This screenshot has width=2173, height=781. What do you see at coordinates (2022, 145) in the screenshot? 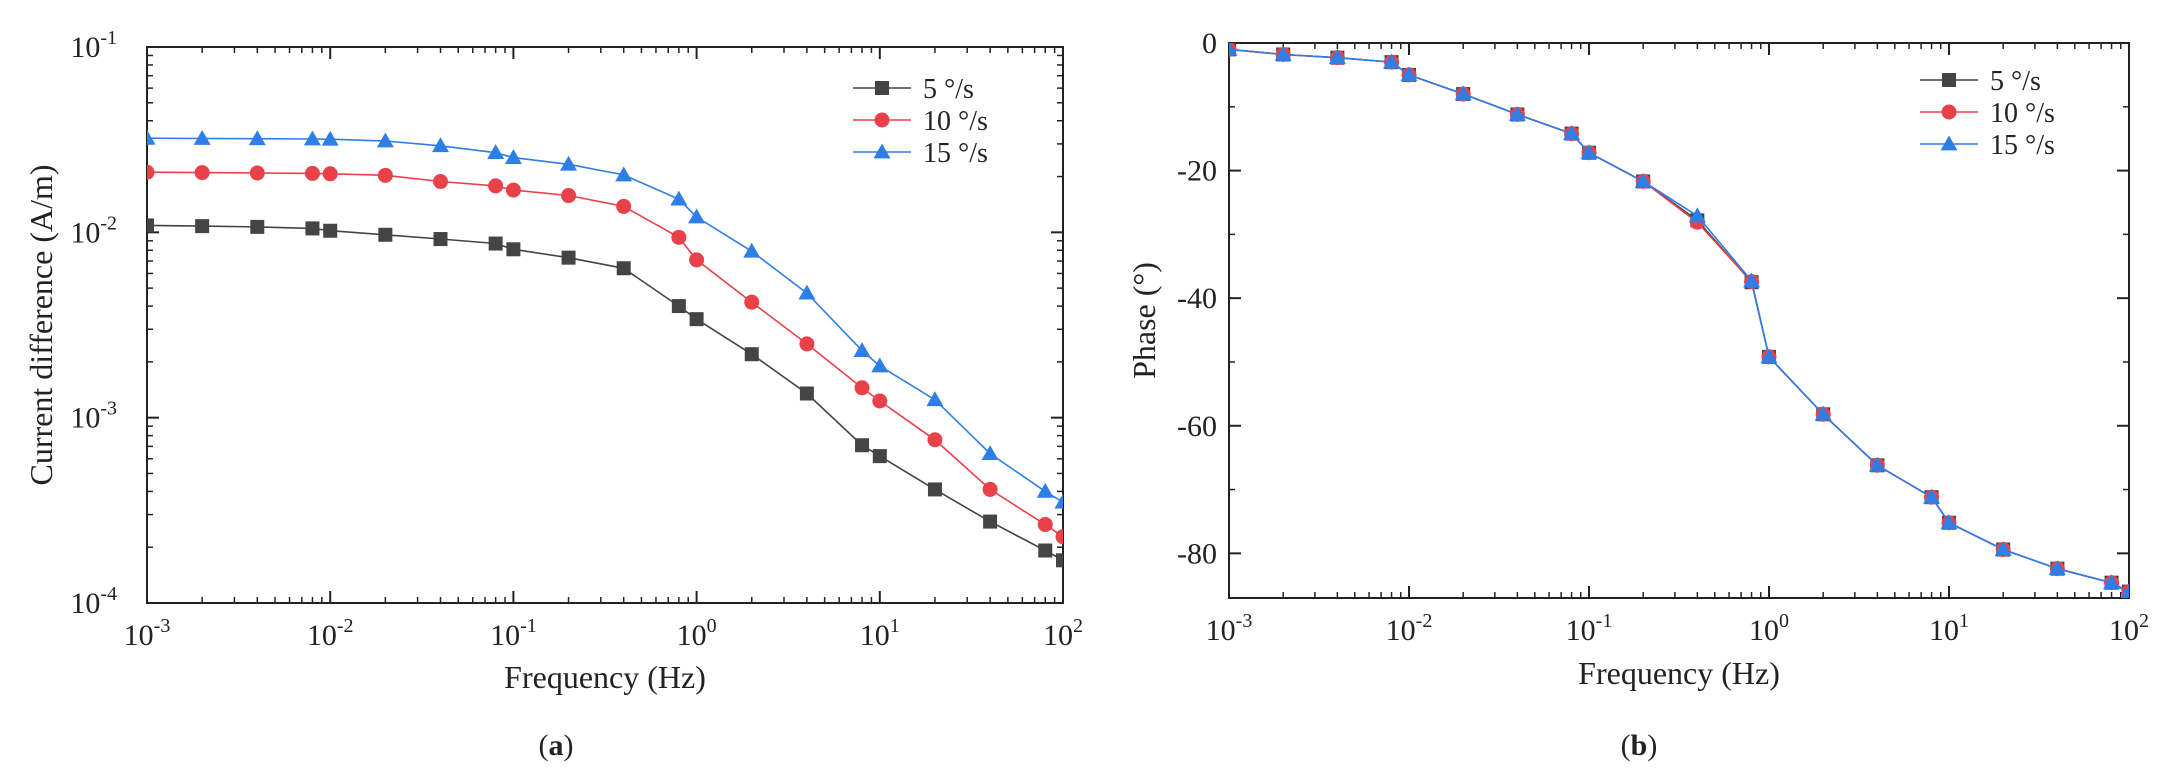
I see `legend-label: 15 °/s` at bounding box center [2022, 145].